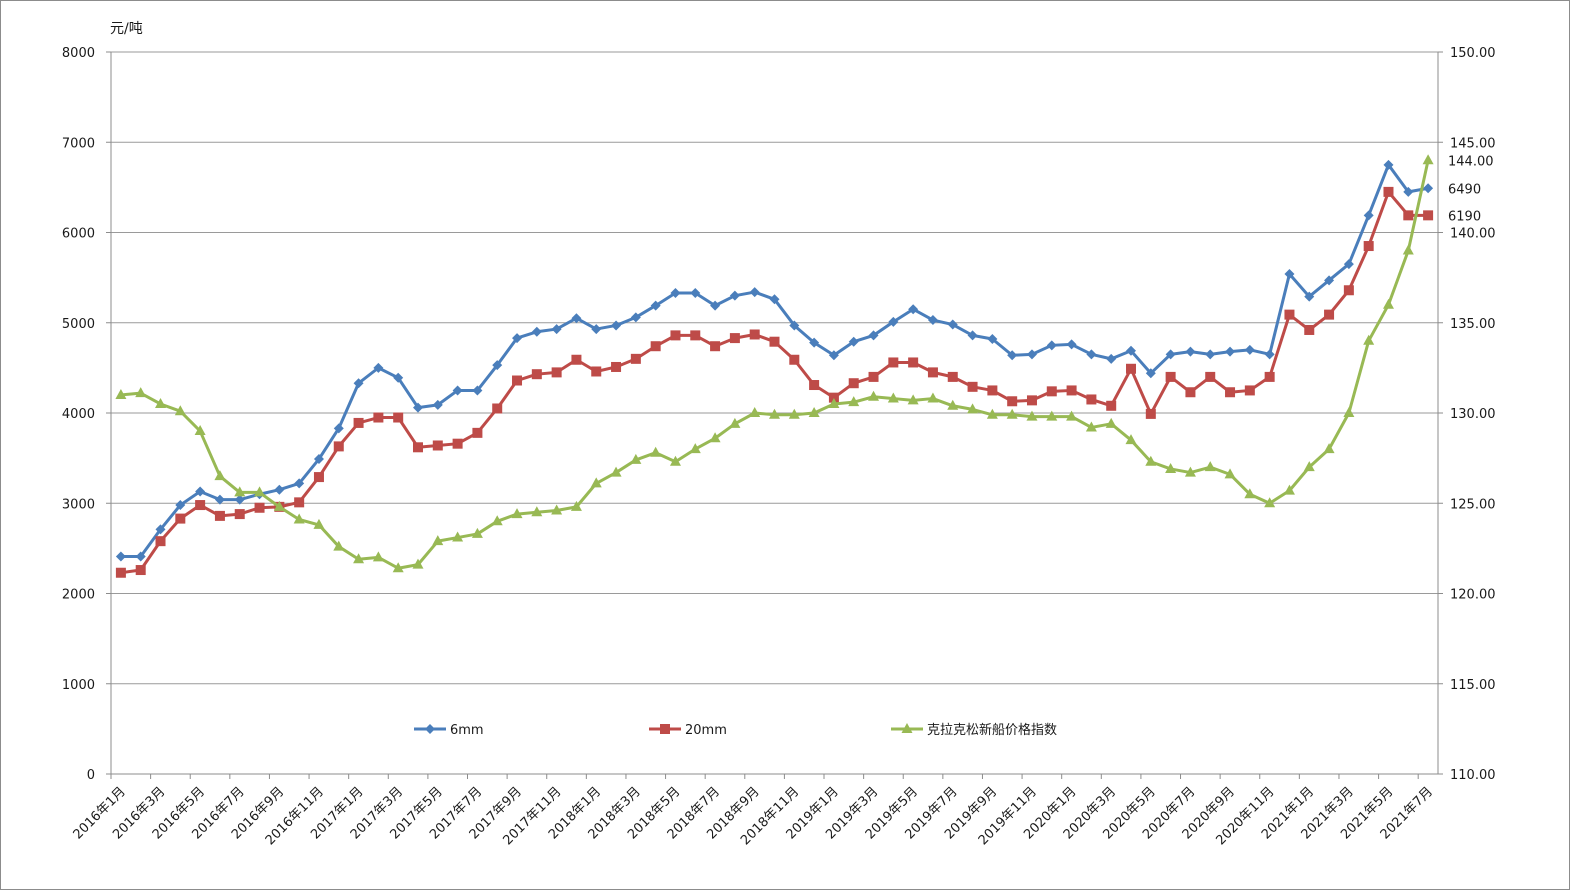  I want to click on right-tick-label: 150.00, so click(1473, 53).